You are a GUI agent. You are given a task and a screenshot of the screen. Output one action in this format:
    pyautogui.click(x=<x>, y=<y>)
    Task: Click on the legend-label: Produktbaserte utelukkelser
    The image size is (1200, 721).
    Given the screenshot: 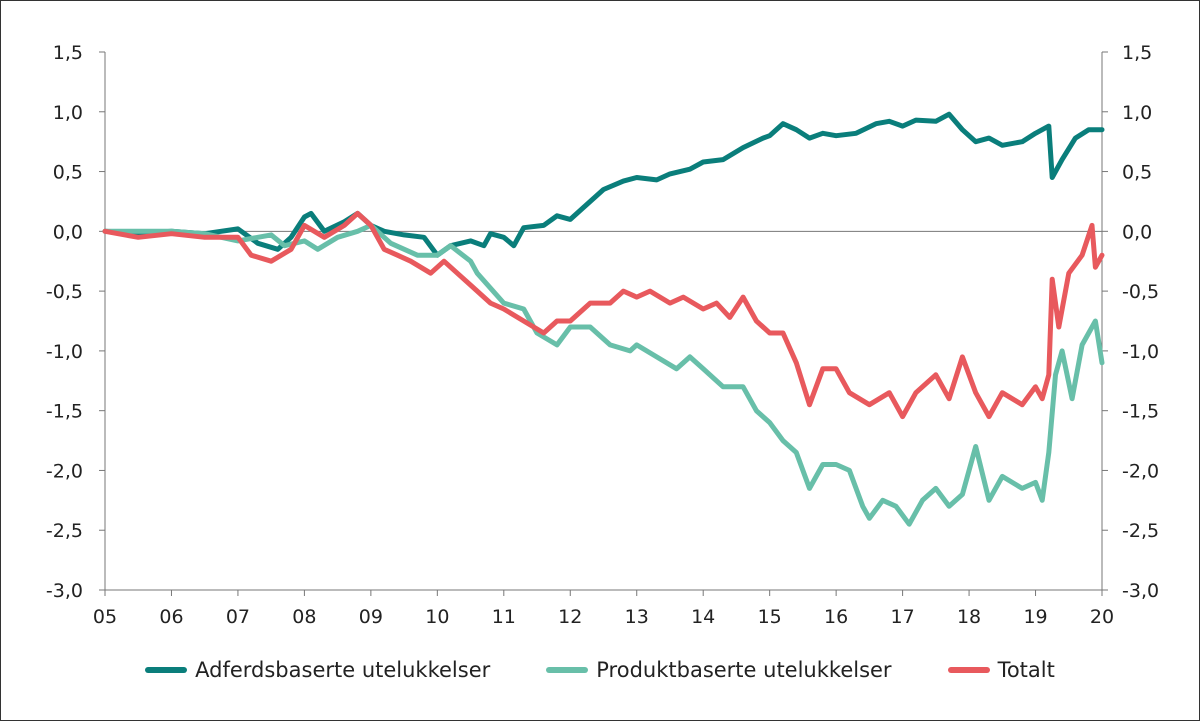 What is the action you would take?
    pyautogui.click(x=744, y=670)
    